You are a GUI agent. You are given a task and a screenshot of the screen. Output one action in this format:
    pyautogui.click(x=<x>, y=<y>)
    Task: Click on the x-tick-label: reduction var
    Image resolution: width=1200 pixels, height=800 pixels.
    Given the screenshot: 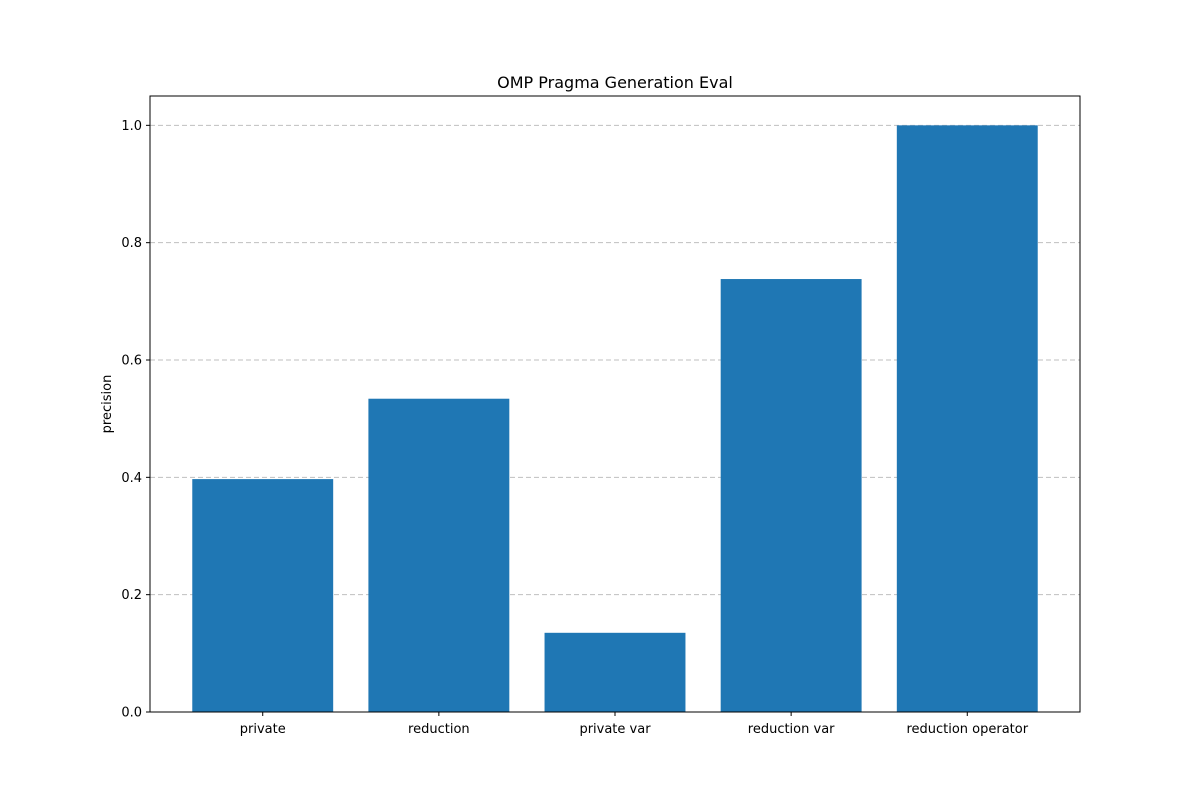 What is the action you would take?
    pyautogui.click(x=791, y=729)
    